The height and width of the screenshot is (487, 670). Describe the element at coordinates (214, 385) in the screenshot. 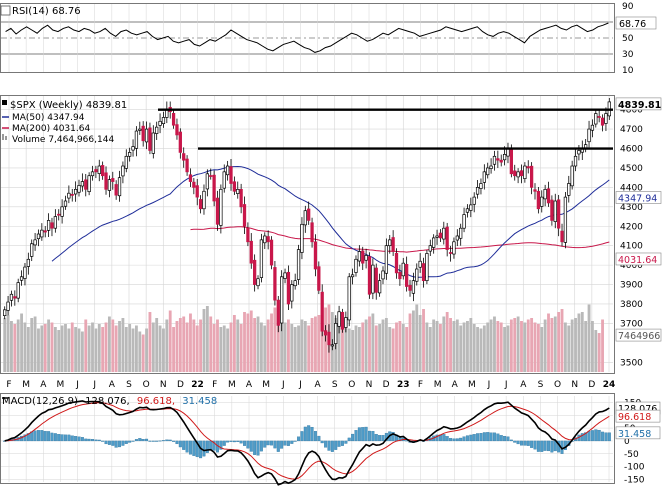

I see `x-tick-label: F` at that location.